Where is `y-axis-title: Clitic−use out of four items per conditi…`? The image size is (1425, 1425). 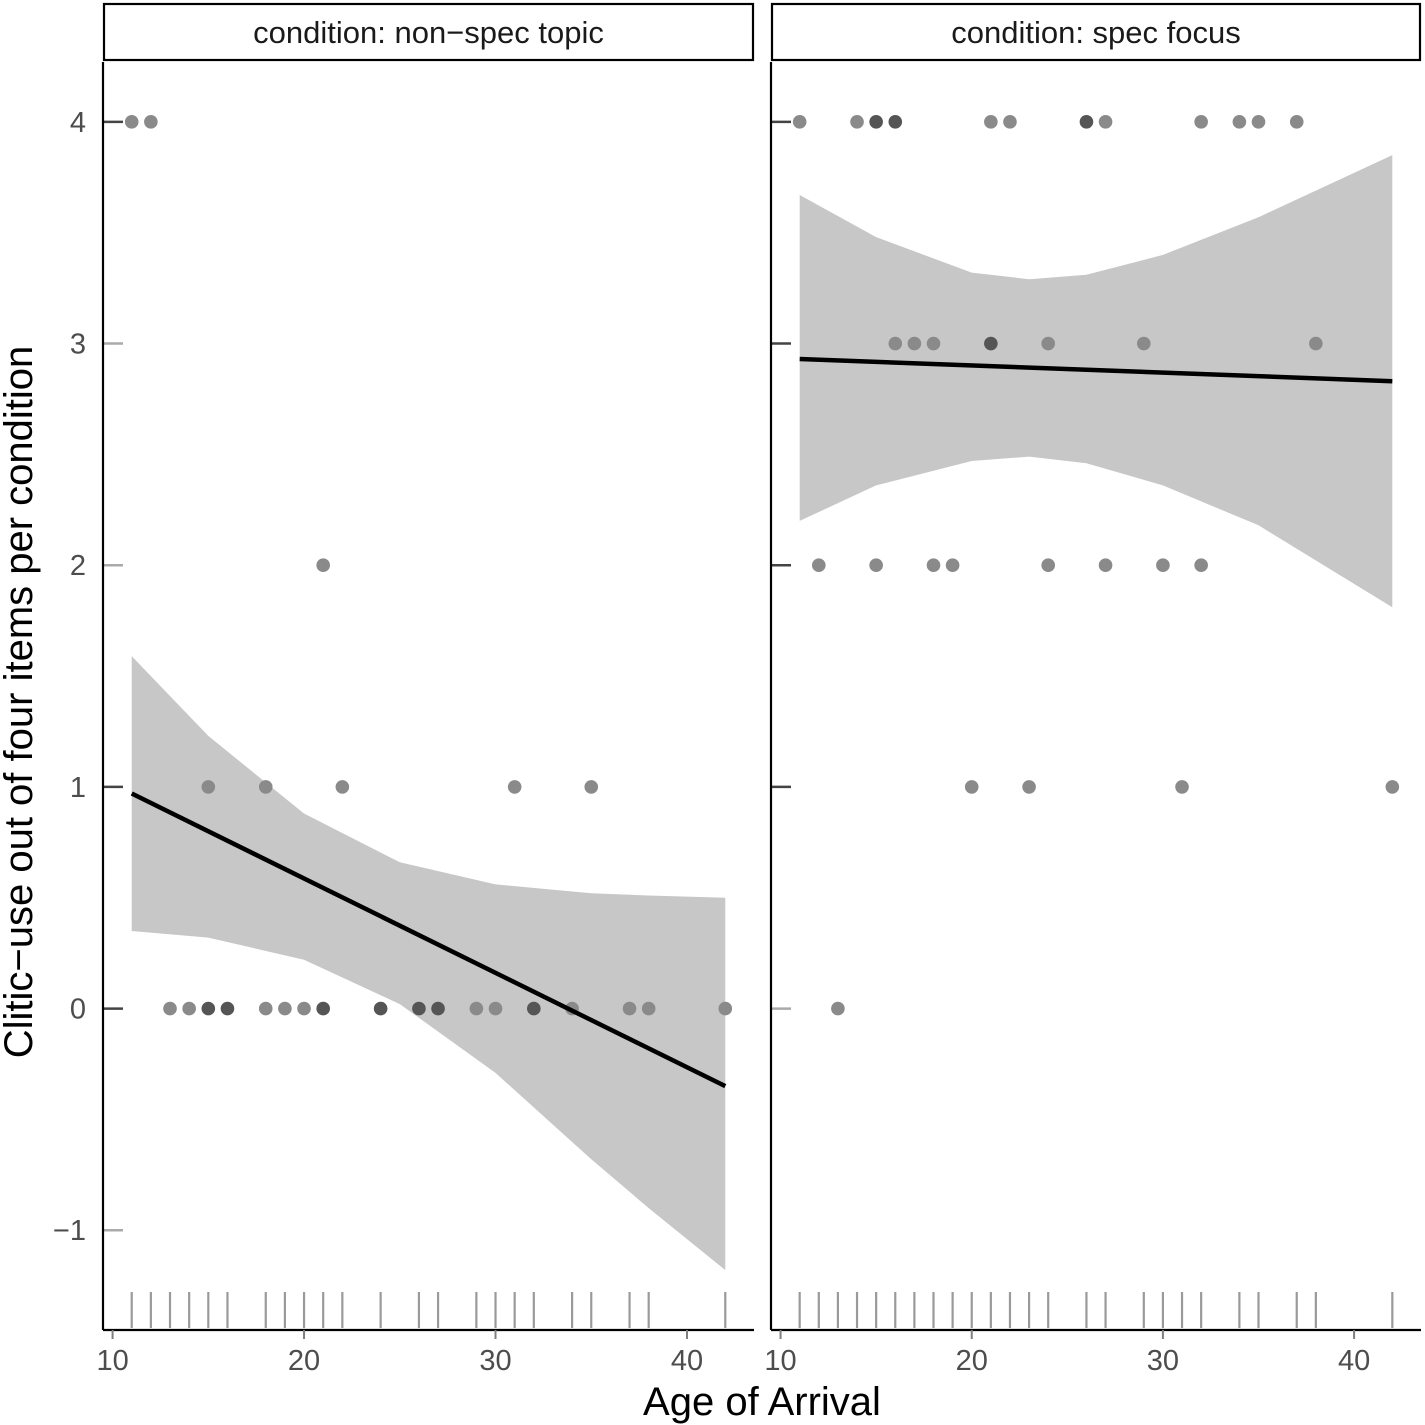 y-axis-title: Clitic−use out of four items per conditi… is located at coordinates (20, 702).